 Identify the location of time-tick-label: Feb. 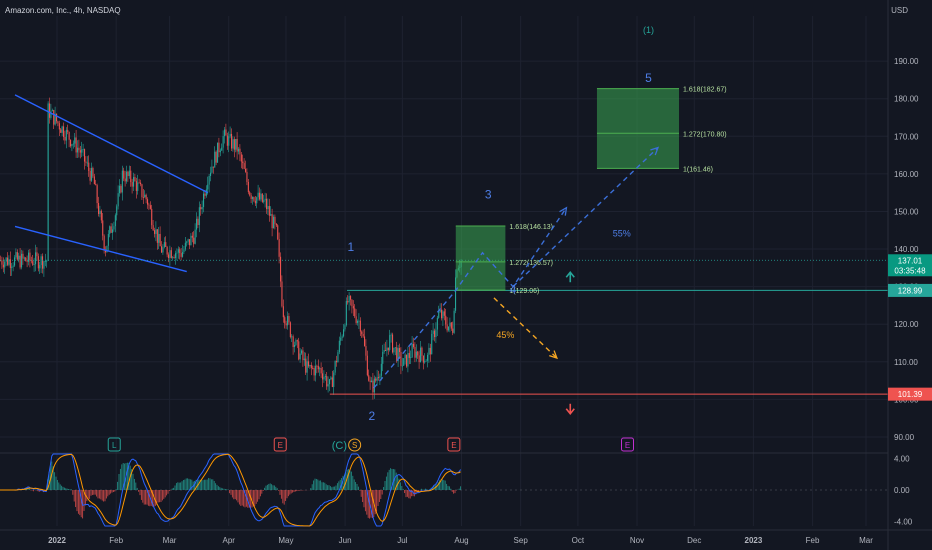
(813, 540).